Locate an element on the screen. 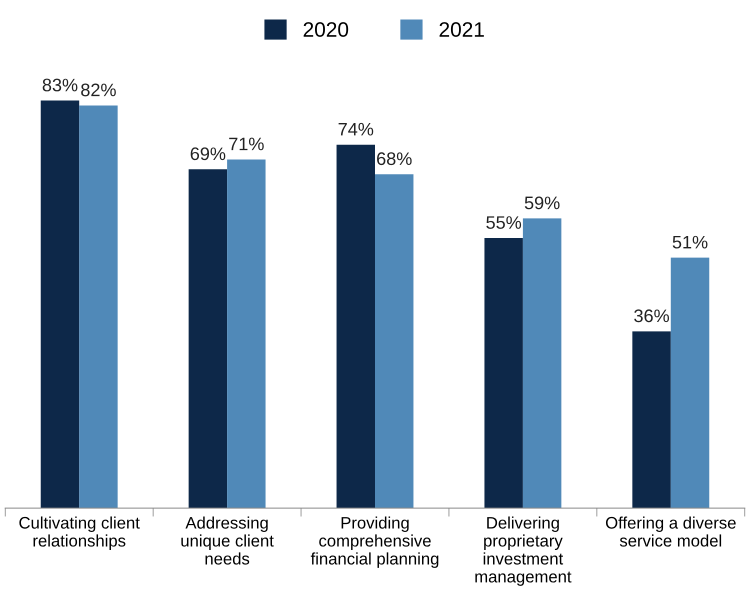 The height and width of the screenshot is (610, 750). x-tick-label: Cultivating client relationships is located at coordinates (79, 533).